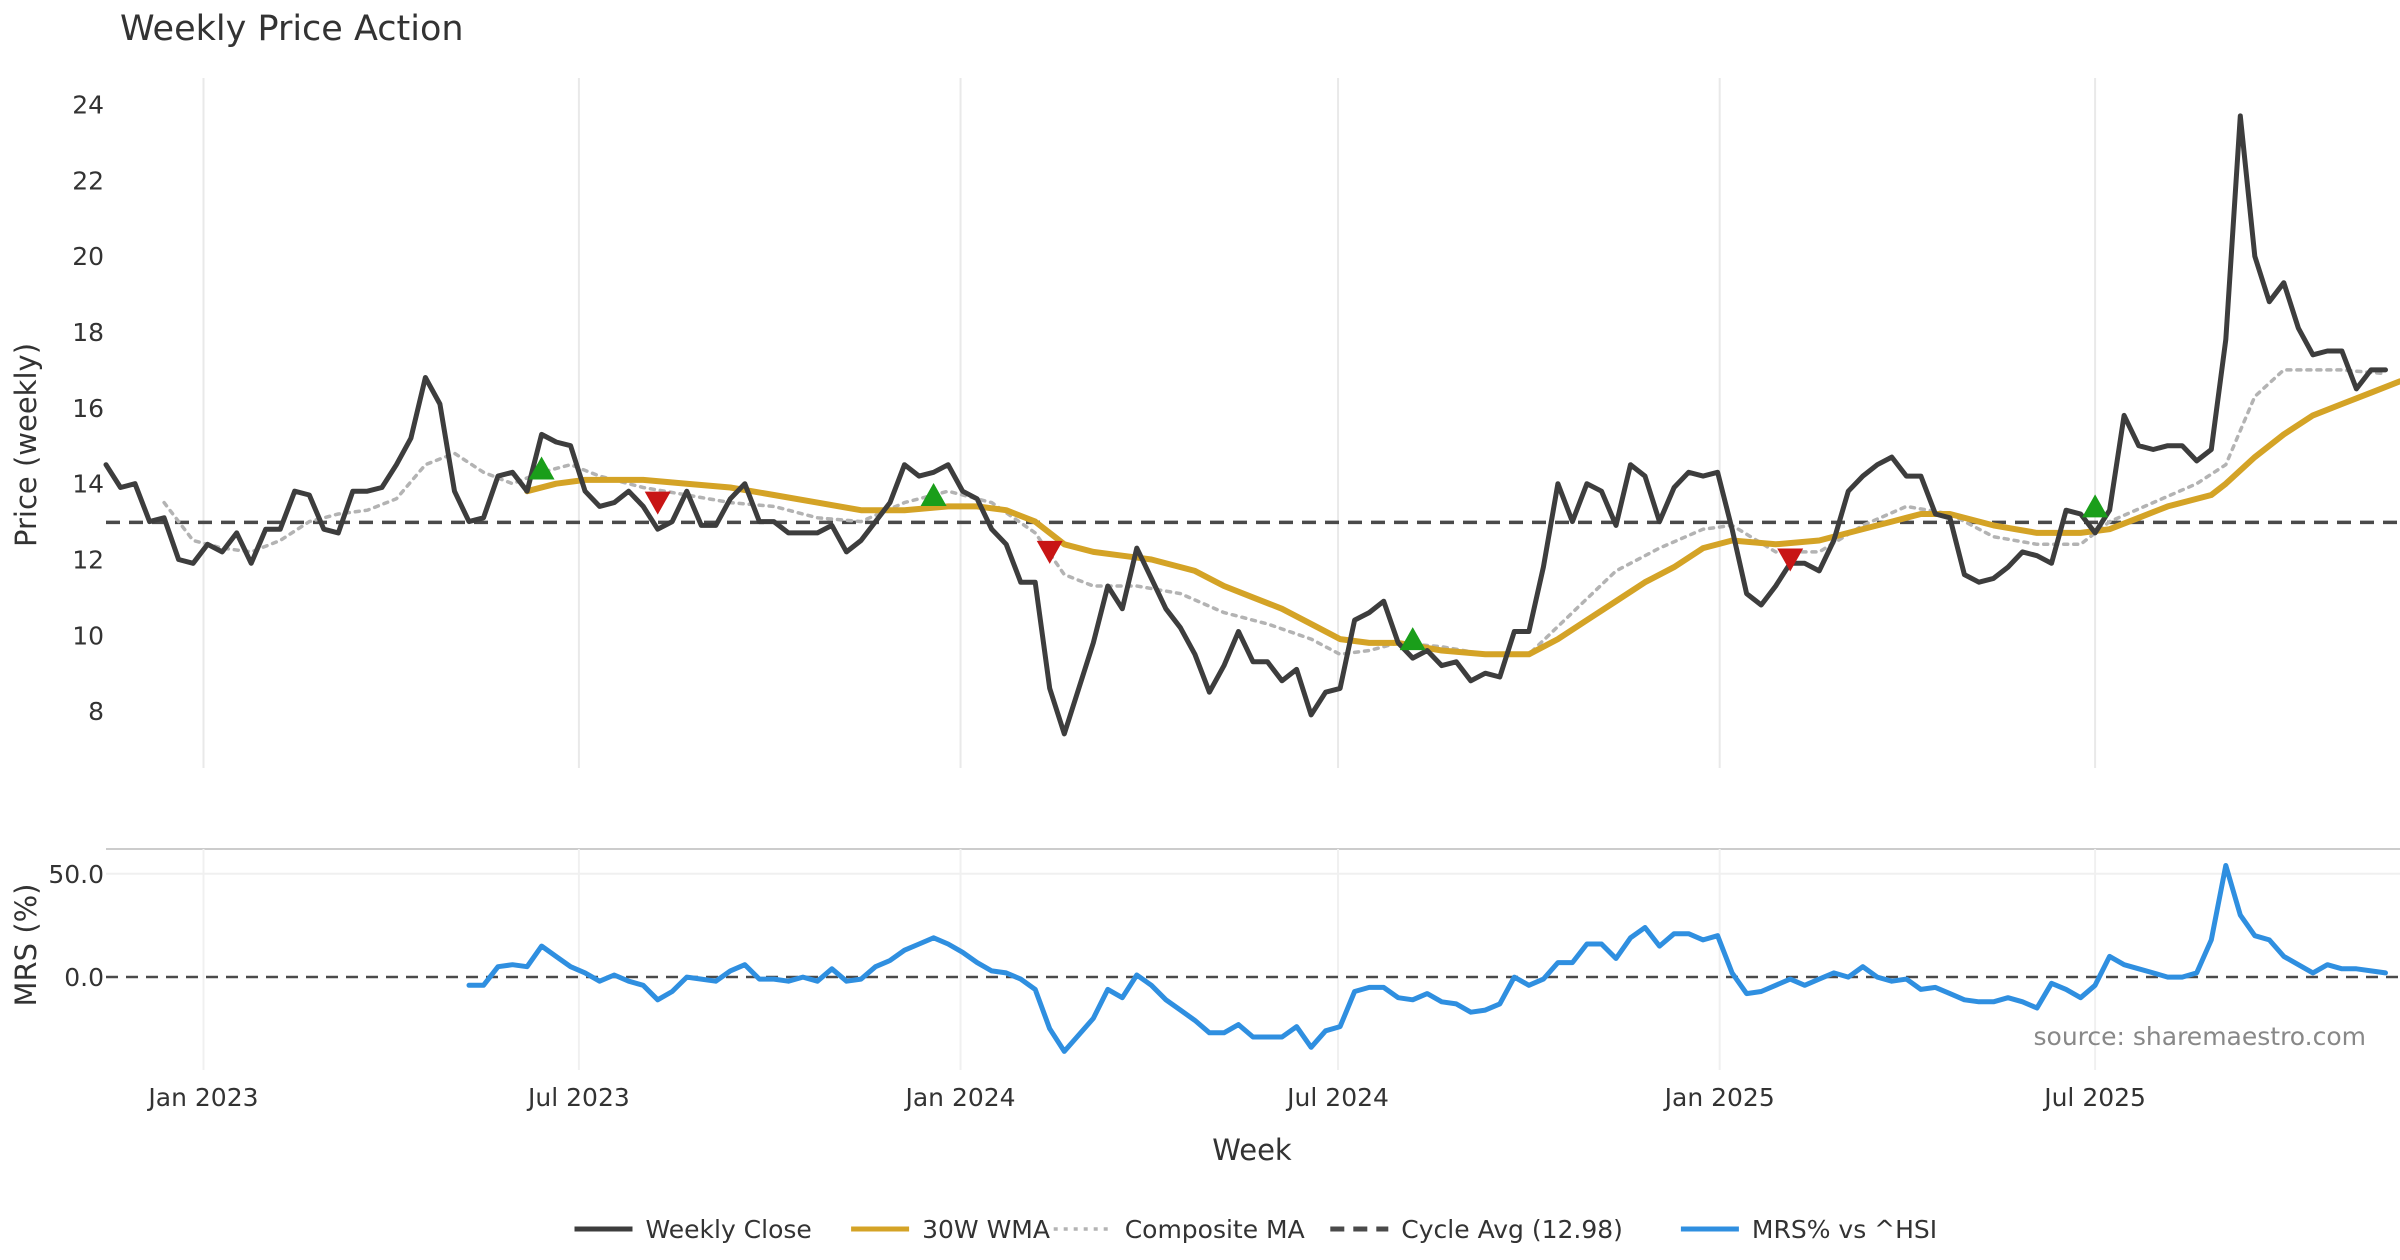  What do you see at coordinates (88, 180) in the screenshot?
I see `price-y-tick-label: 22` at bounding box center [88, 180].